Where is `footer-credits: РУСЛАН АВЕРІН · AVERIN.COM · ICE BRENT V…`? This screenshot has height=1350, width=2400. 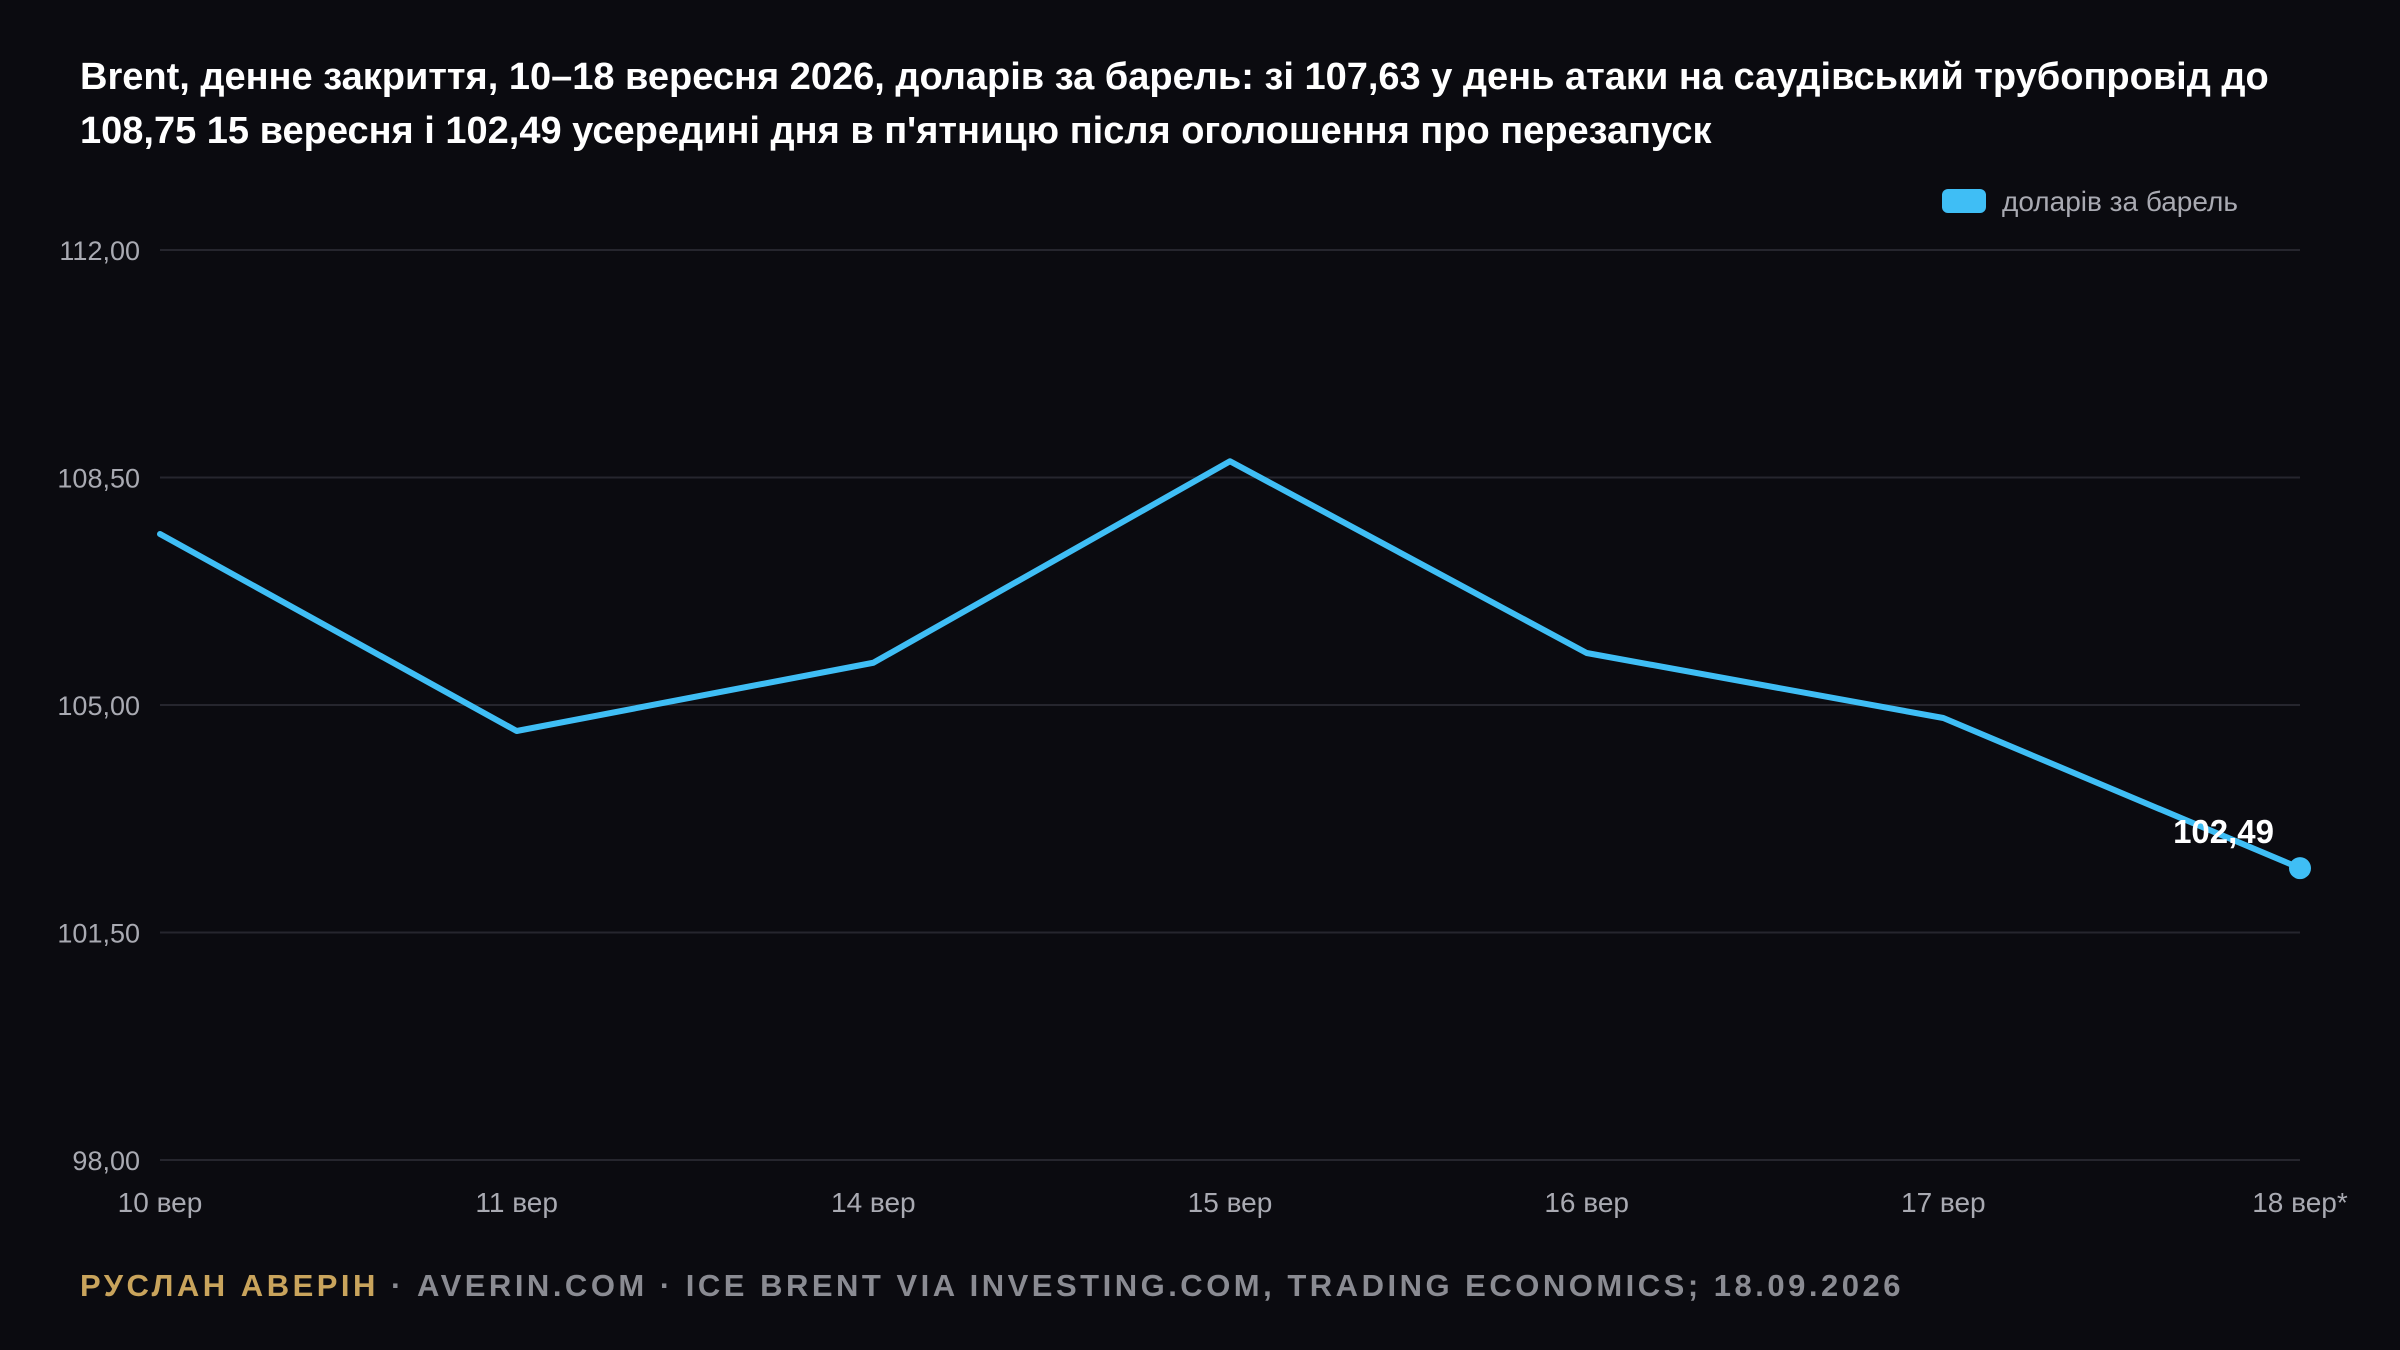 footer-credits: РУСЛАН АВЕРІН · AVERIN.COM · ICE BRENT V… is located at coordinates (992, 1286).